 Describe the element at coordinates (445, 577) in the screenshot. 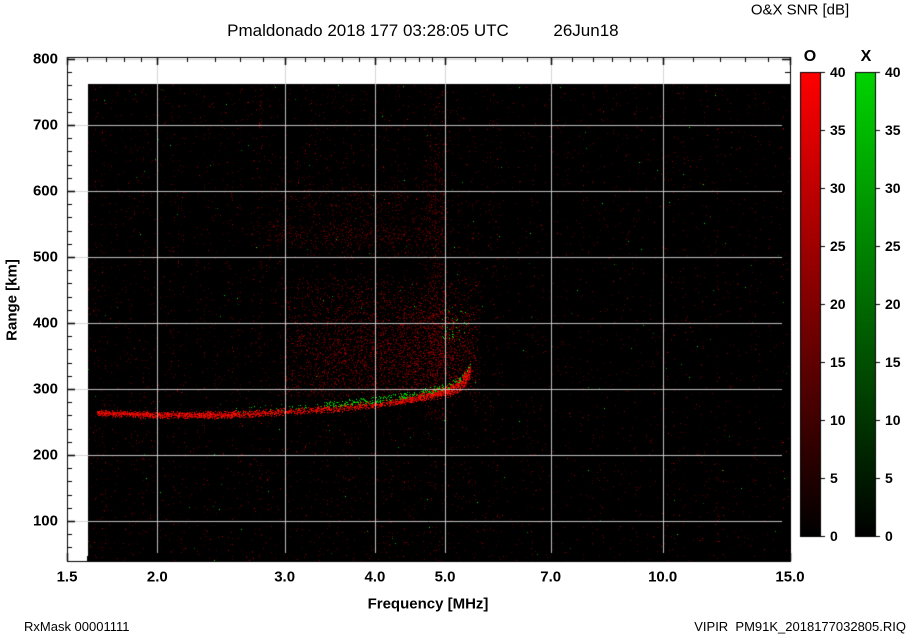

I see `x-tick-label: 5.0` at that location.